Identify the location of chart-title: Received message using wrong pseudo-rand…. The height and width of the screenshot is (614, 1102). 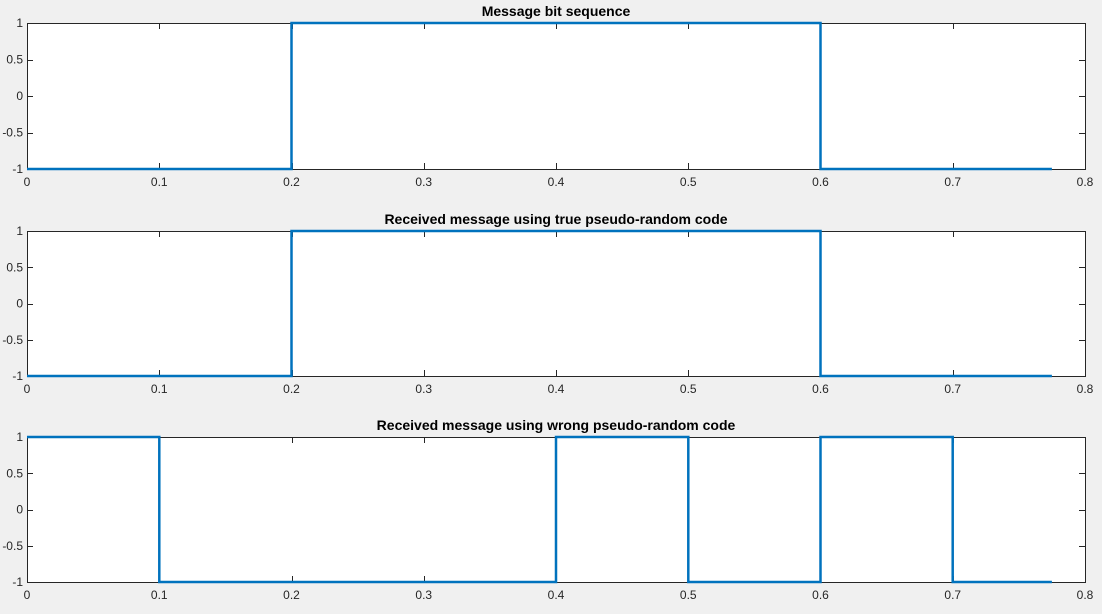
(556, 425).